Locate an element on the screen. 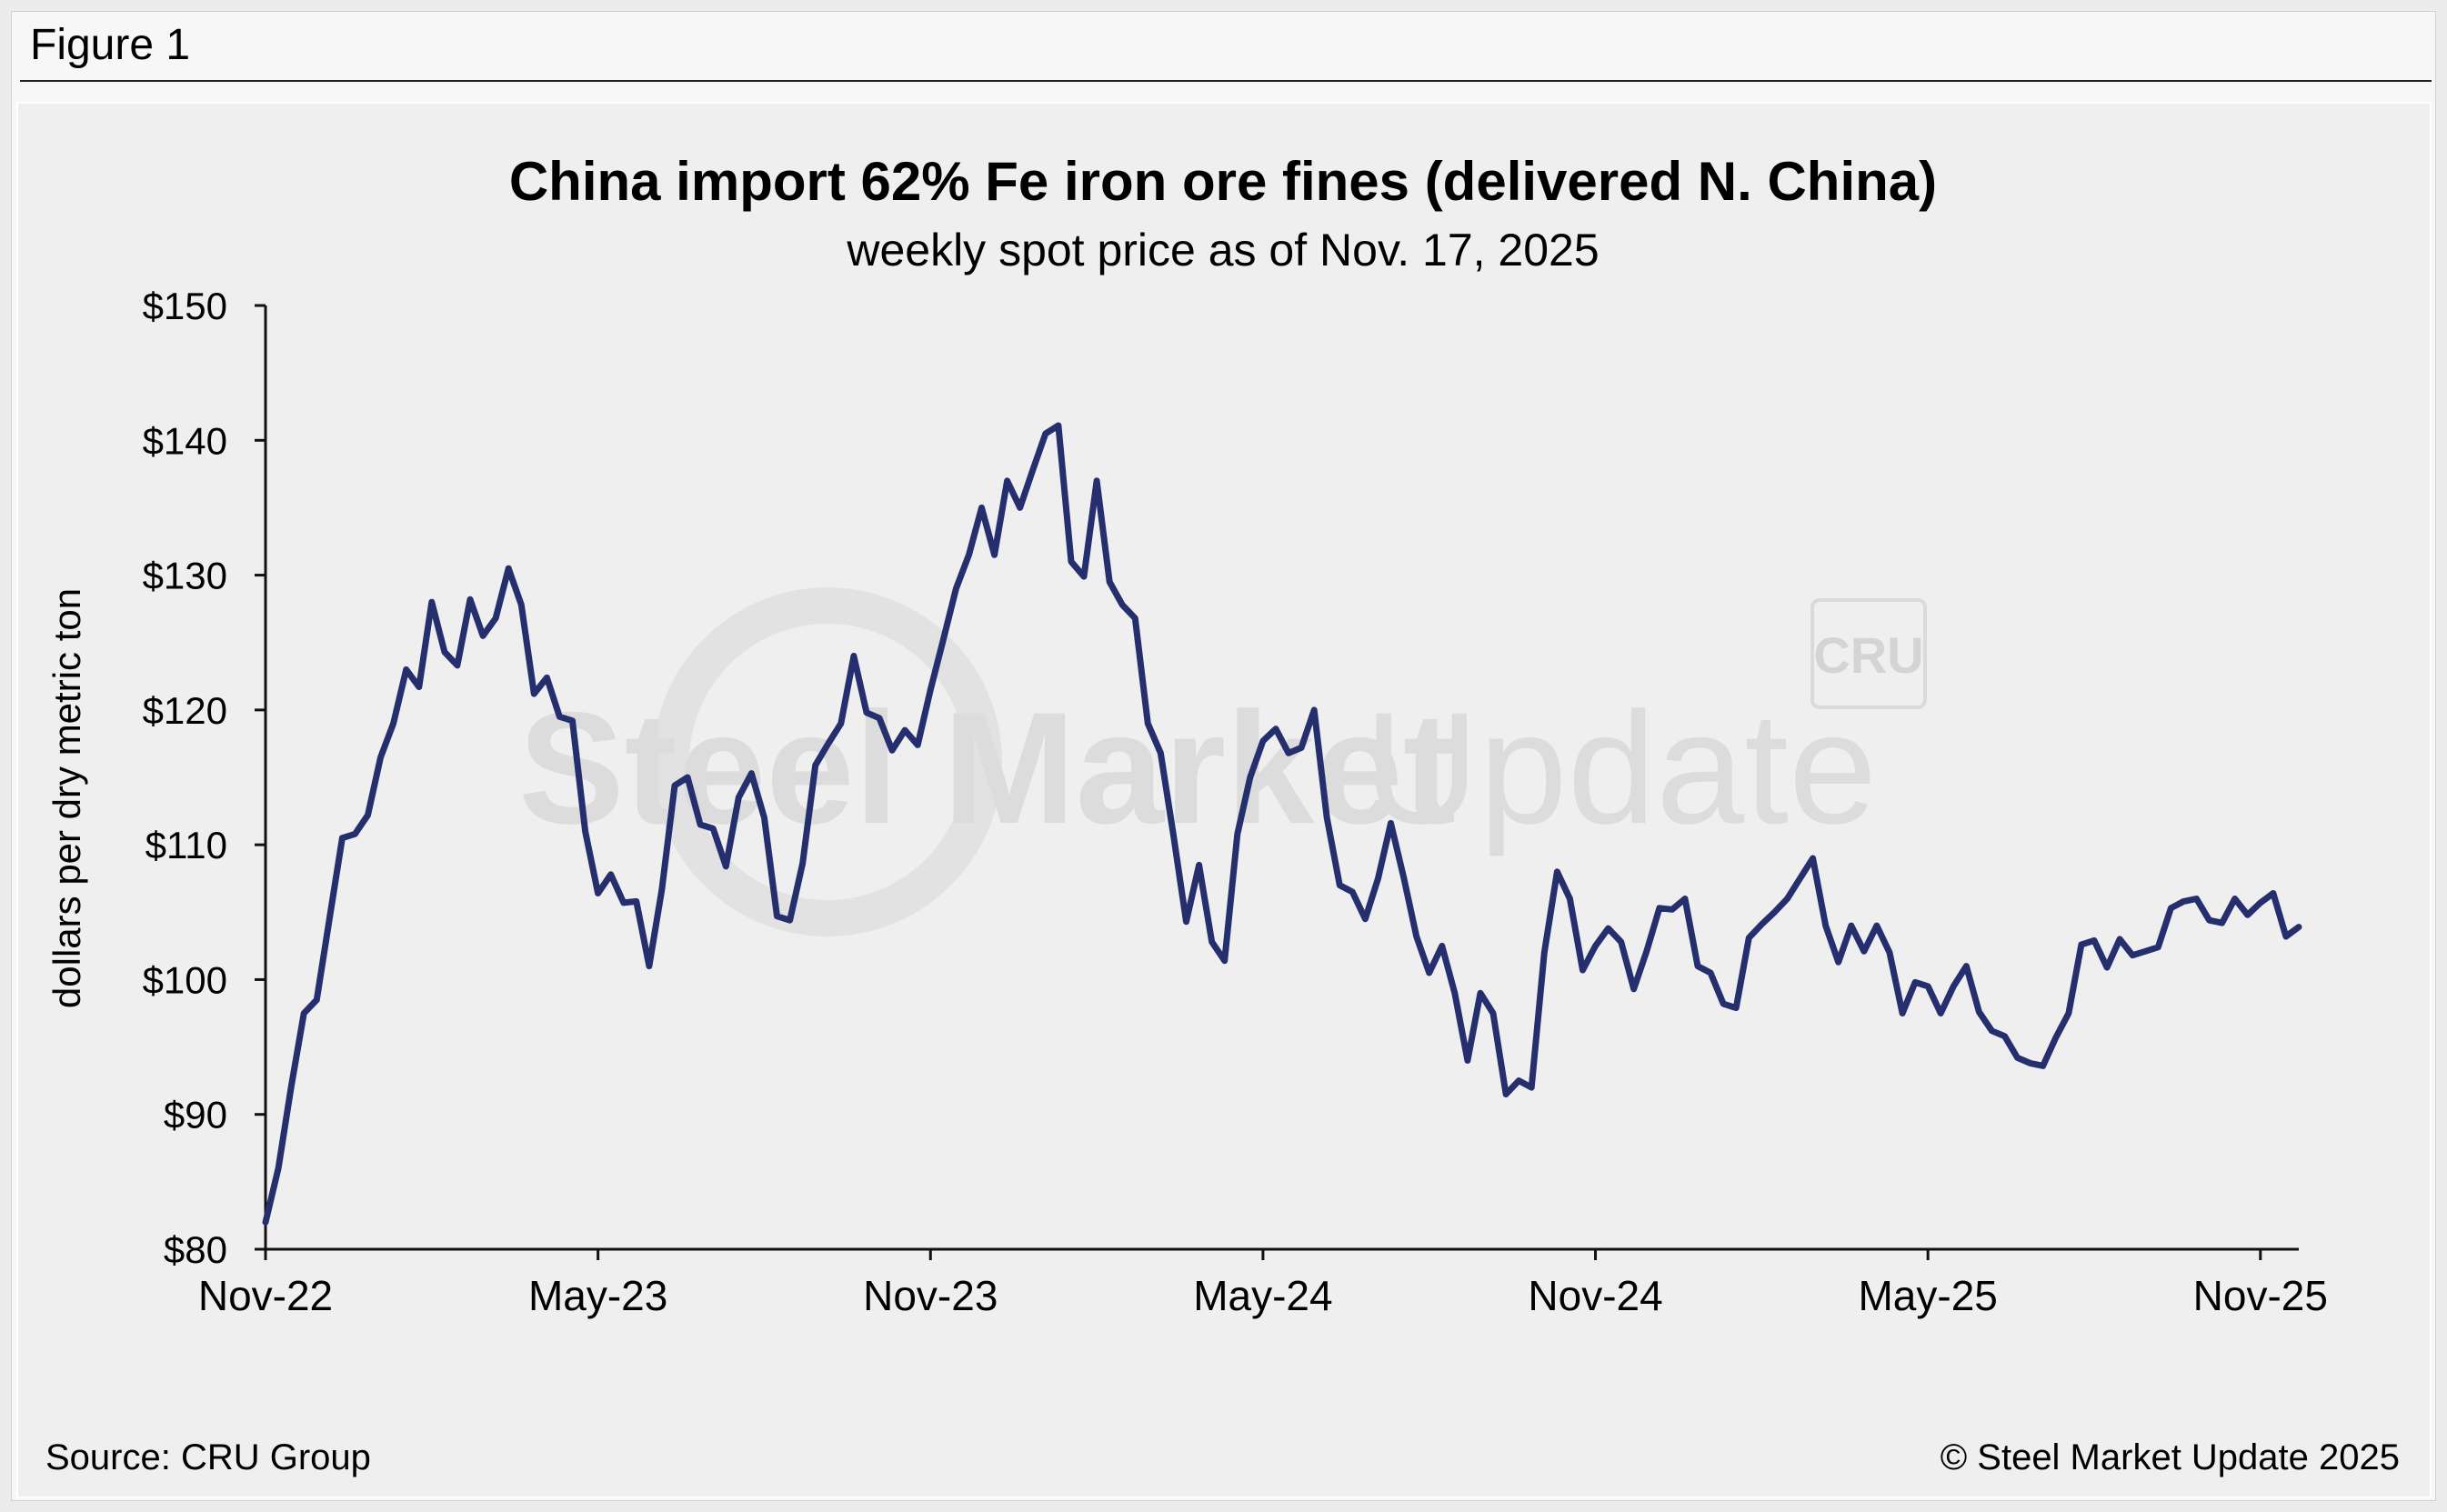  source-note: Source: CRU Group is located at coordinates (208, 1457).